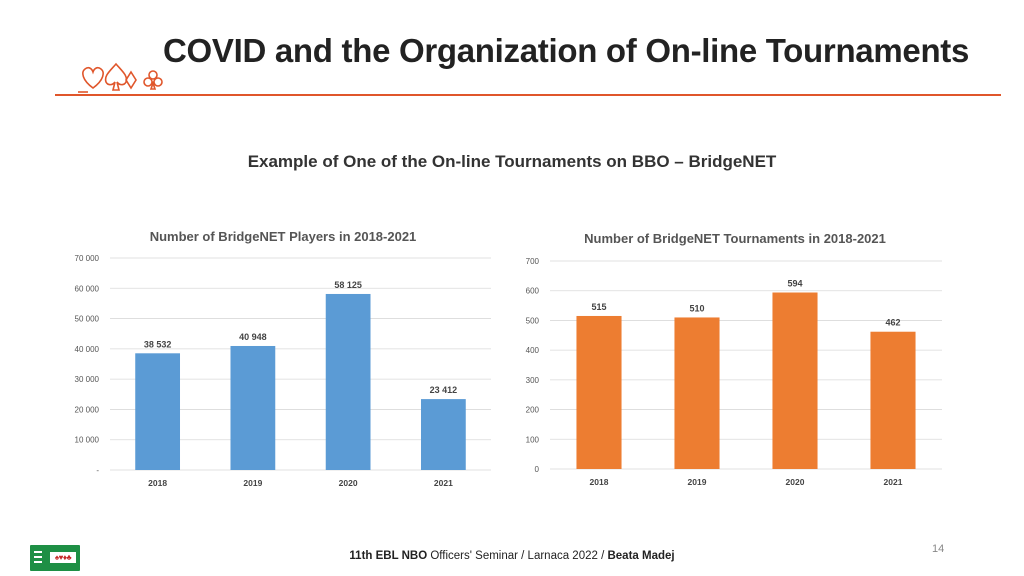 The width and height of the screenshot is (1024, 576). What do you see at coordinates (533, 350) in the screenshot?
I see `y-tick-label: 400` at bounding box center [533, 350].